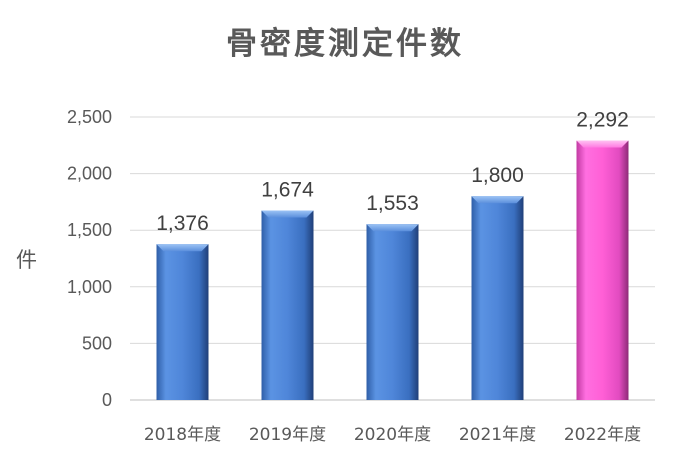  What do you see at coordinates (497, 435) in the screenshot?
I see `x-tick-label: 2021年度` at bounding box center [497, 435].